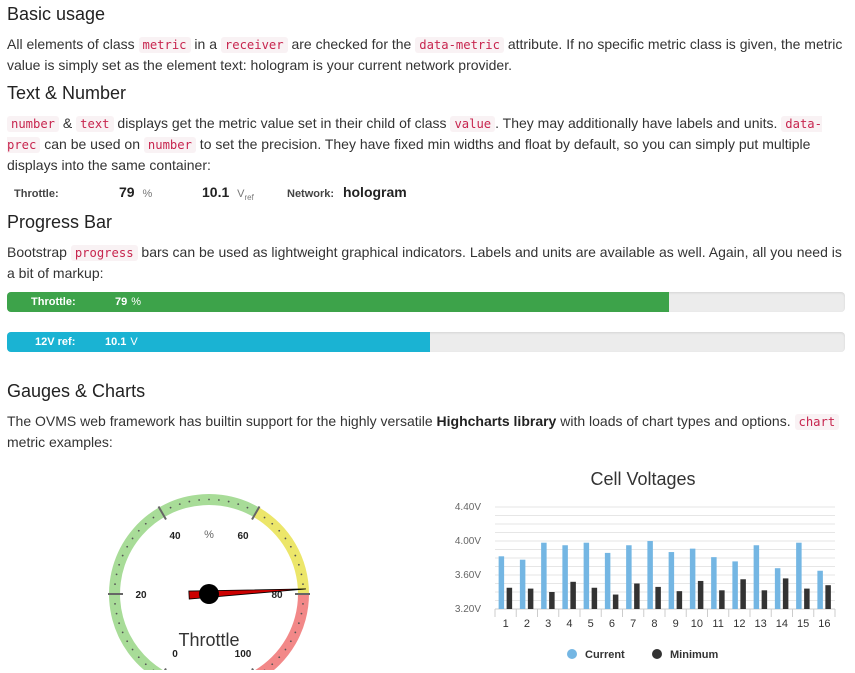 Image resolution: width=855 pixels, height=673 pixels. What do you see at coordinates (33, 124) in the screenshot?
I see `code-number: number` at bounding box center [33, 124].